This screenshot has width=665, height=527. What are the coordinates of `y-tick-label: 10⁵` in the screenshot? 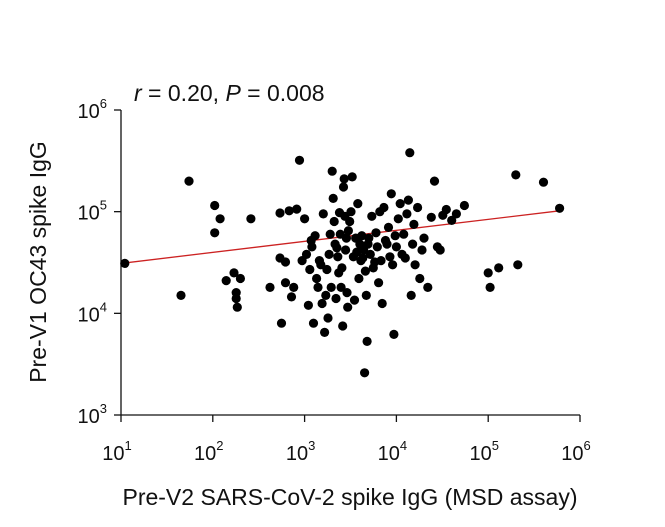 It's located at (92, 211).